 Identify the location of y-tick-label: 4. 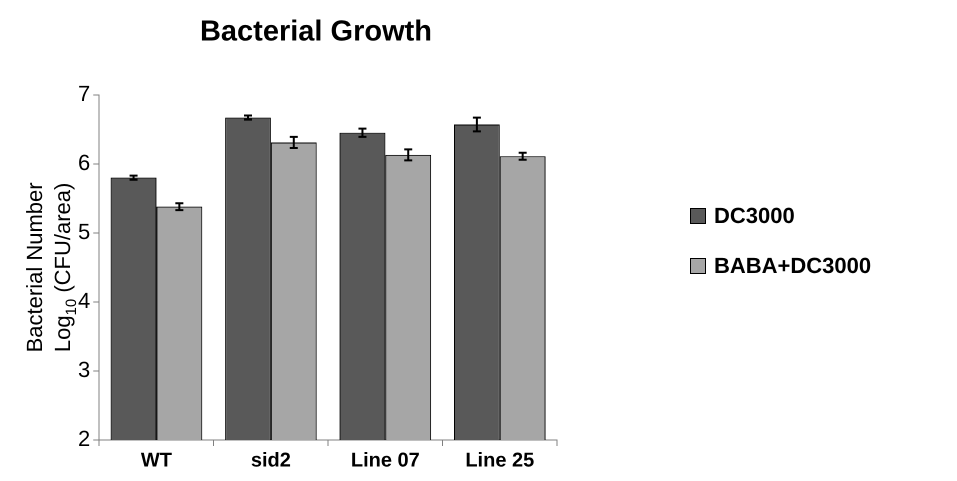
(84, 300).